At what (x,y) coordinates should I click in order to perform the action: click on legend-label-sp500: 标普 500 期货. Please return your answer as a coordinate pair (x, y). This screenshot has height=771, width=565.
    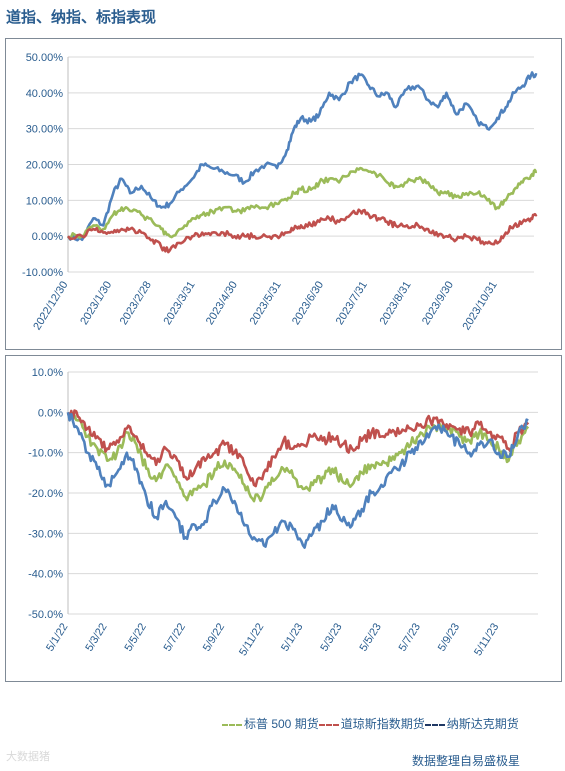
    Looking at the image, I should click on (281, 724).